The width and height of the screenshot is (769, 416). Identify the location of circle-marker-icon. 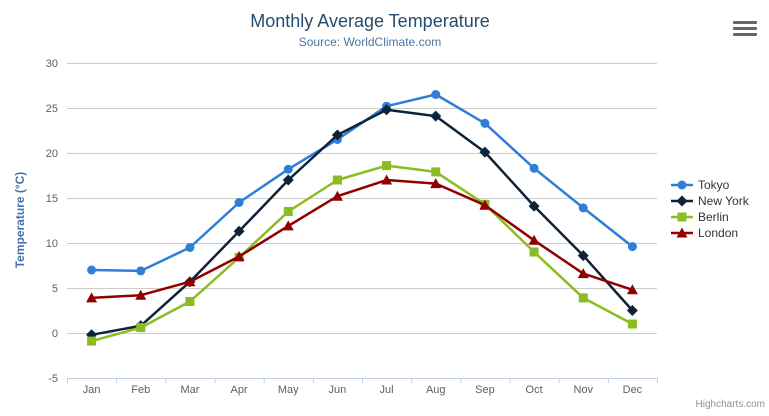
(682, 185).